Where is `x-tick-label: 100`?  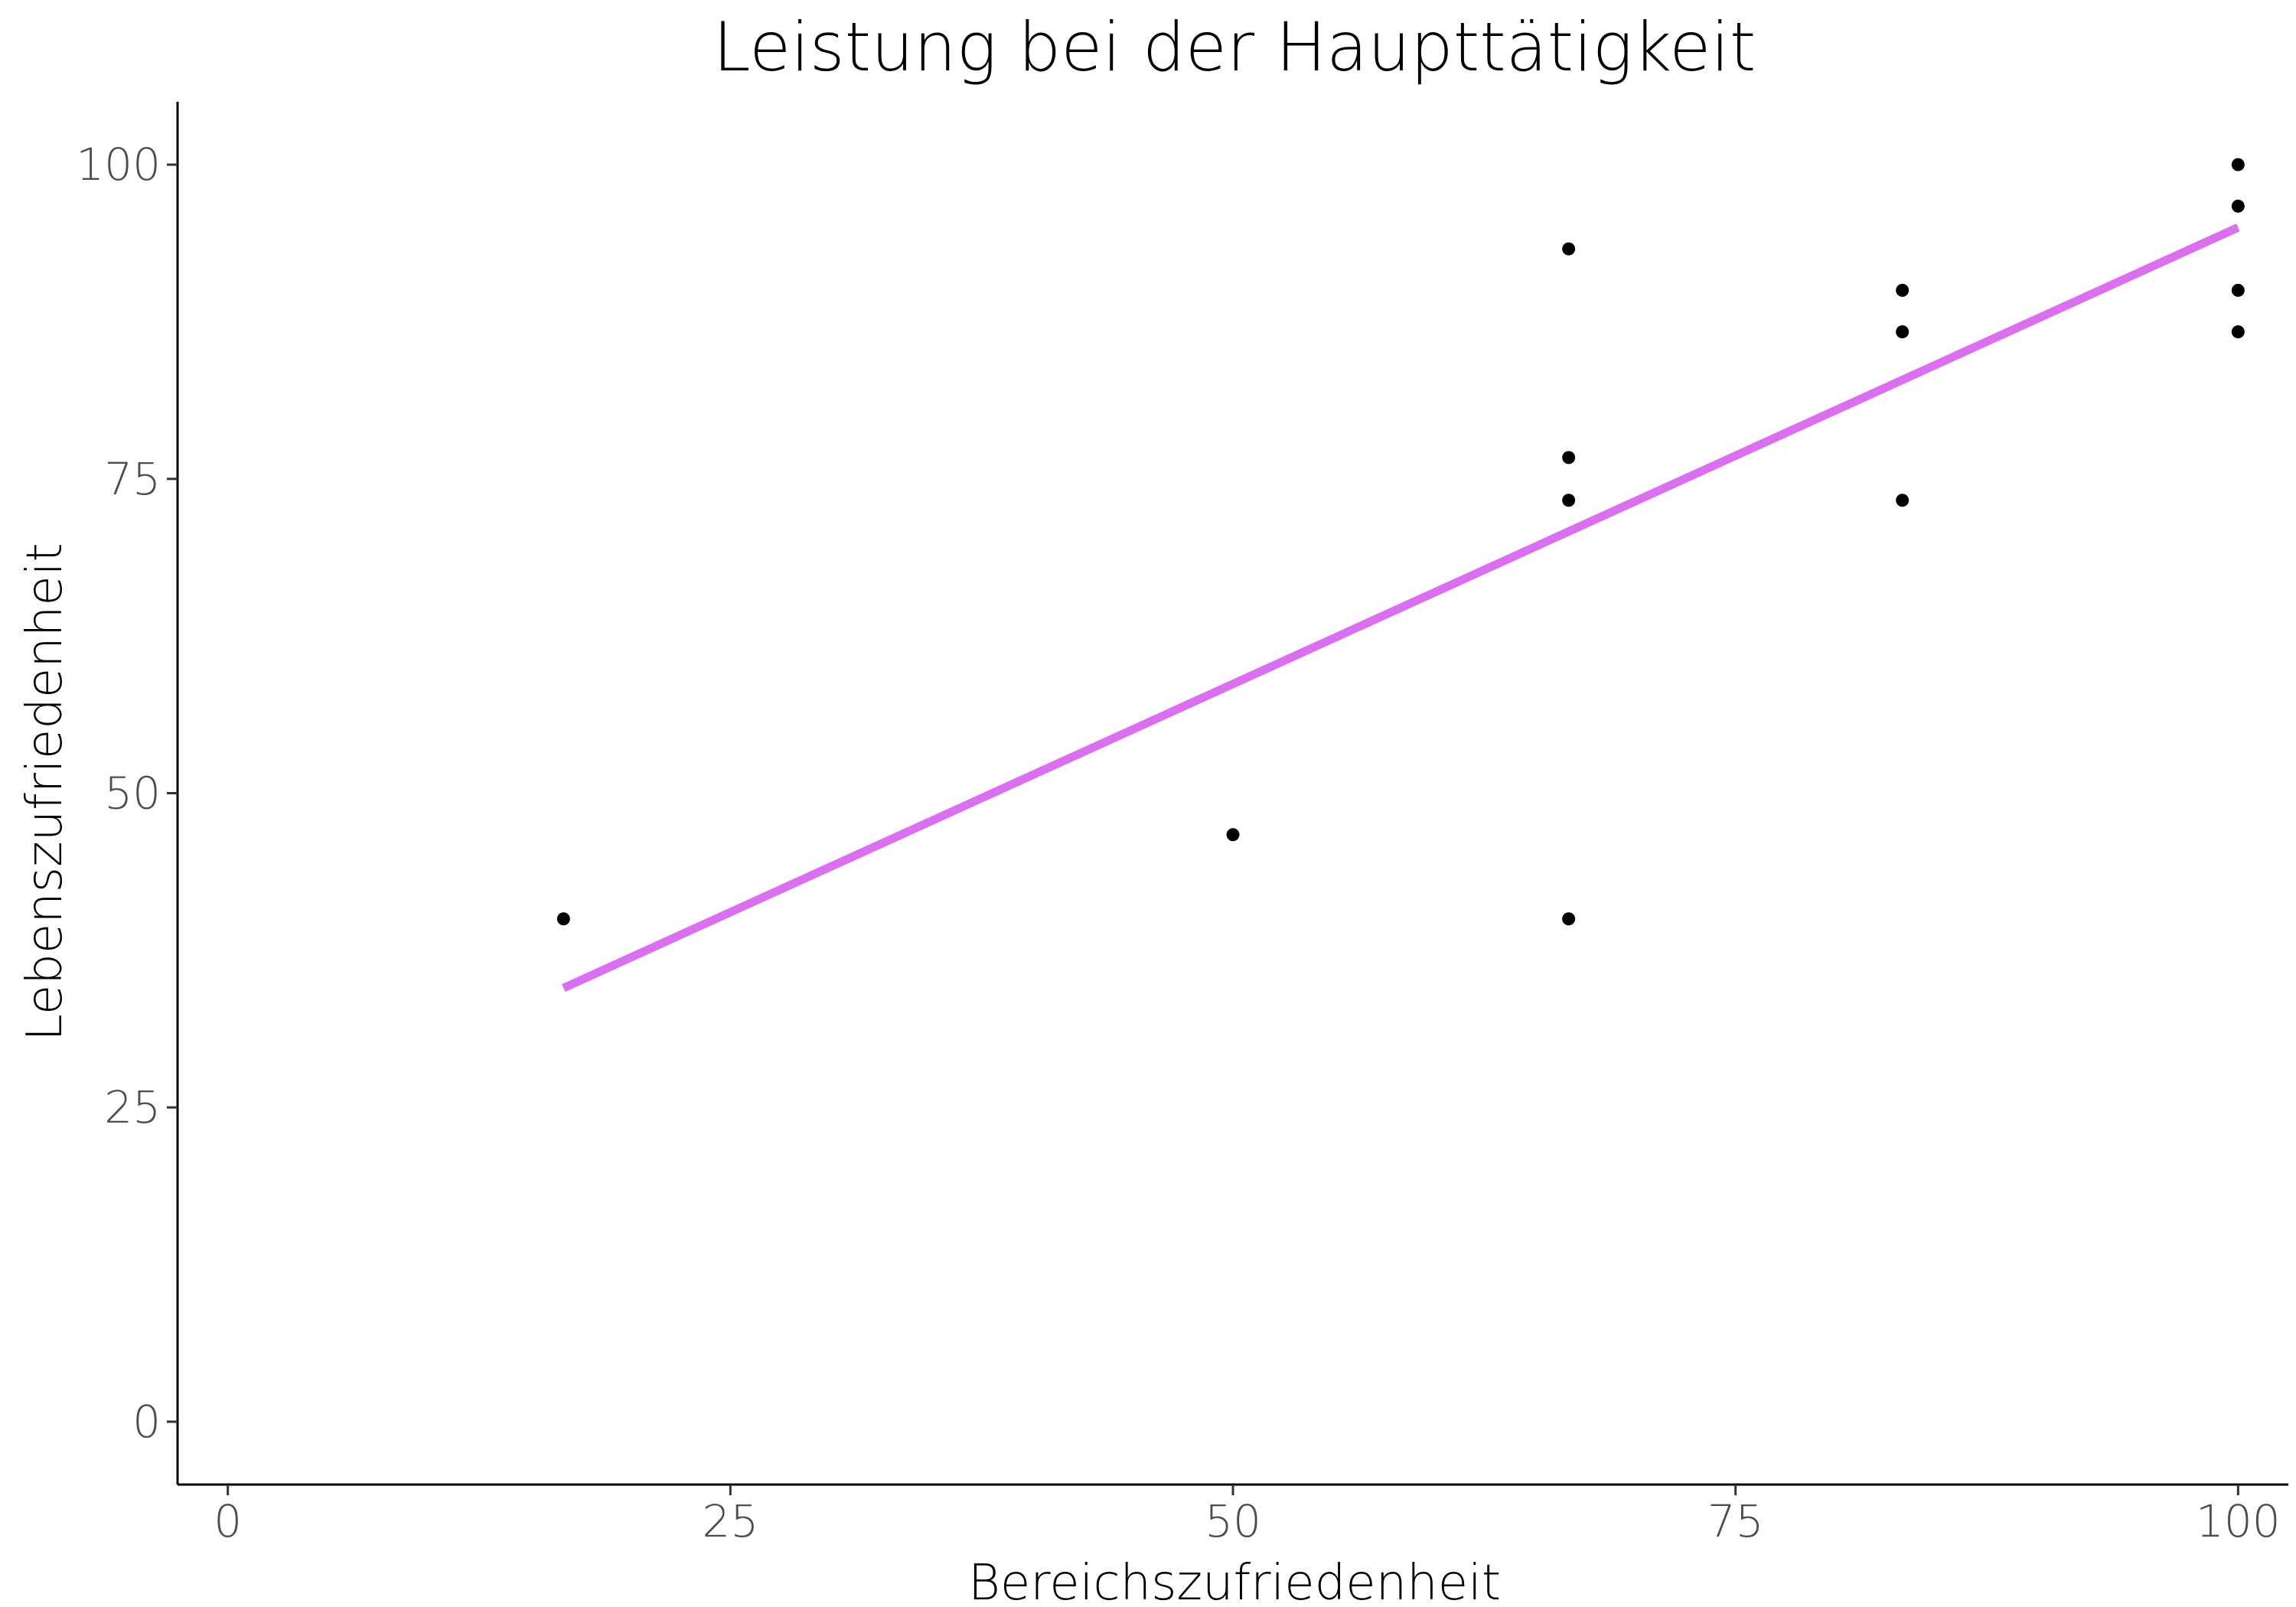 x-tick-label: 100 is located at coordinates (2238, 1521).